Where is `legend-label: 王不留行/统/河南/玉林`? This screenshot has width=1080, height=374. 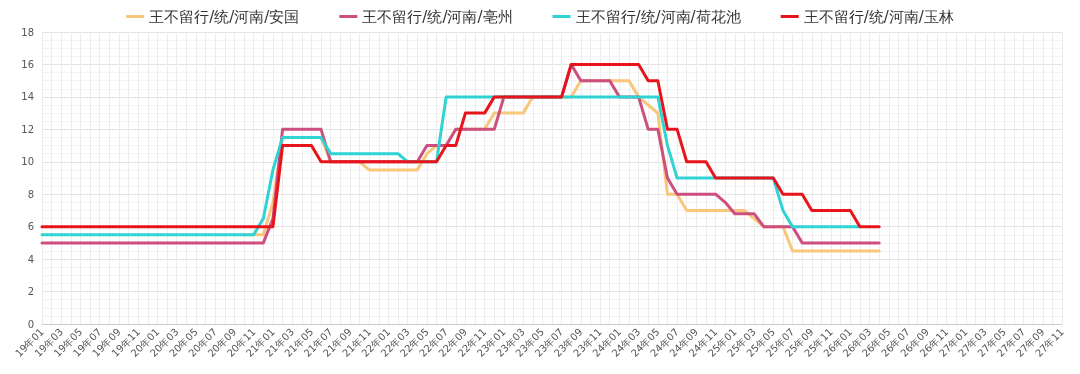 legend-label: 王不留行/统/河南/玉林 is located at coordinates (878, 16).